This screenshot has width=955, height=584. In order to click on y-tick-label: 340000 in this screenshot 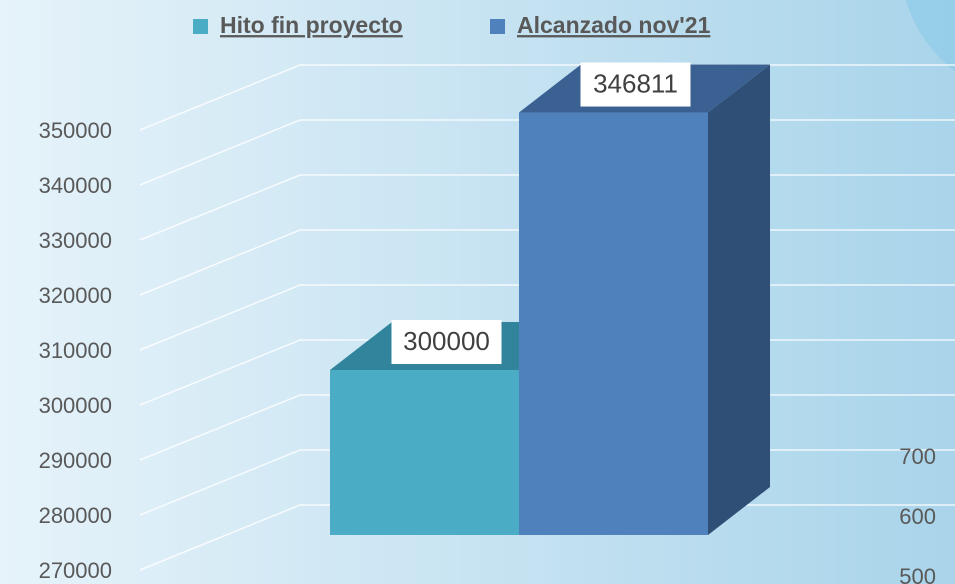, I will do `click(75, 185)`.